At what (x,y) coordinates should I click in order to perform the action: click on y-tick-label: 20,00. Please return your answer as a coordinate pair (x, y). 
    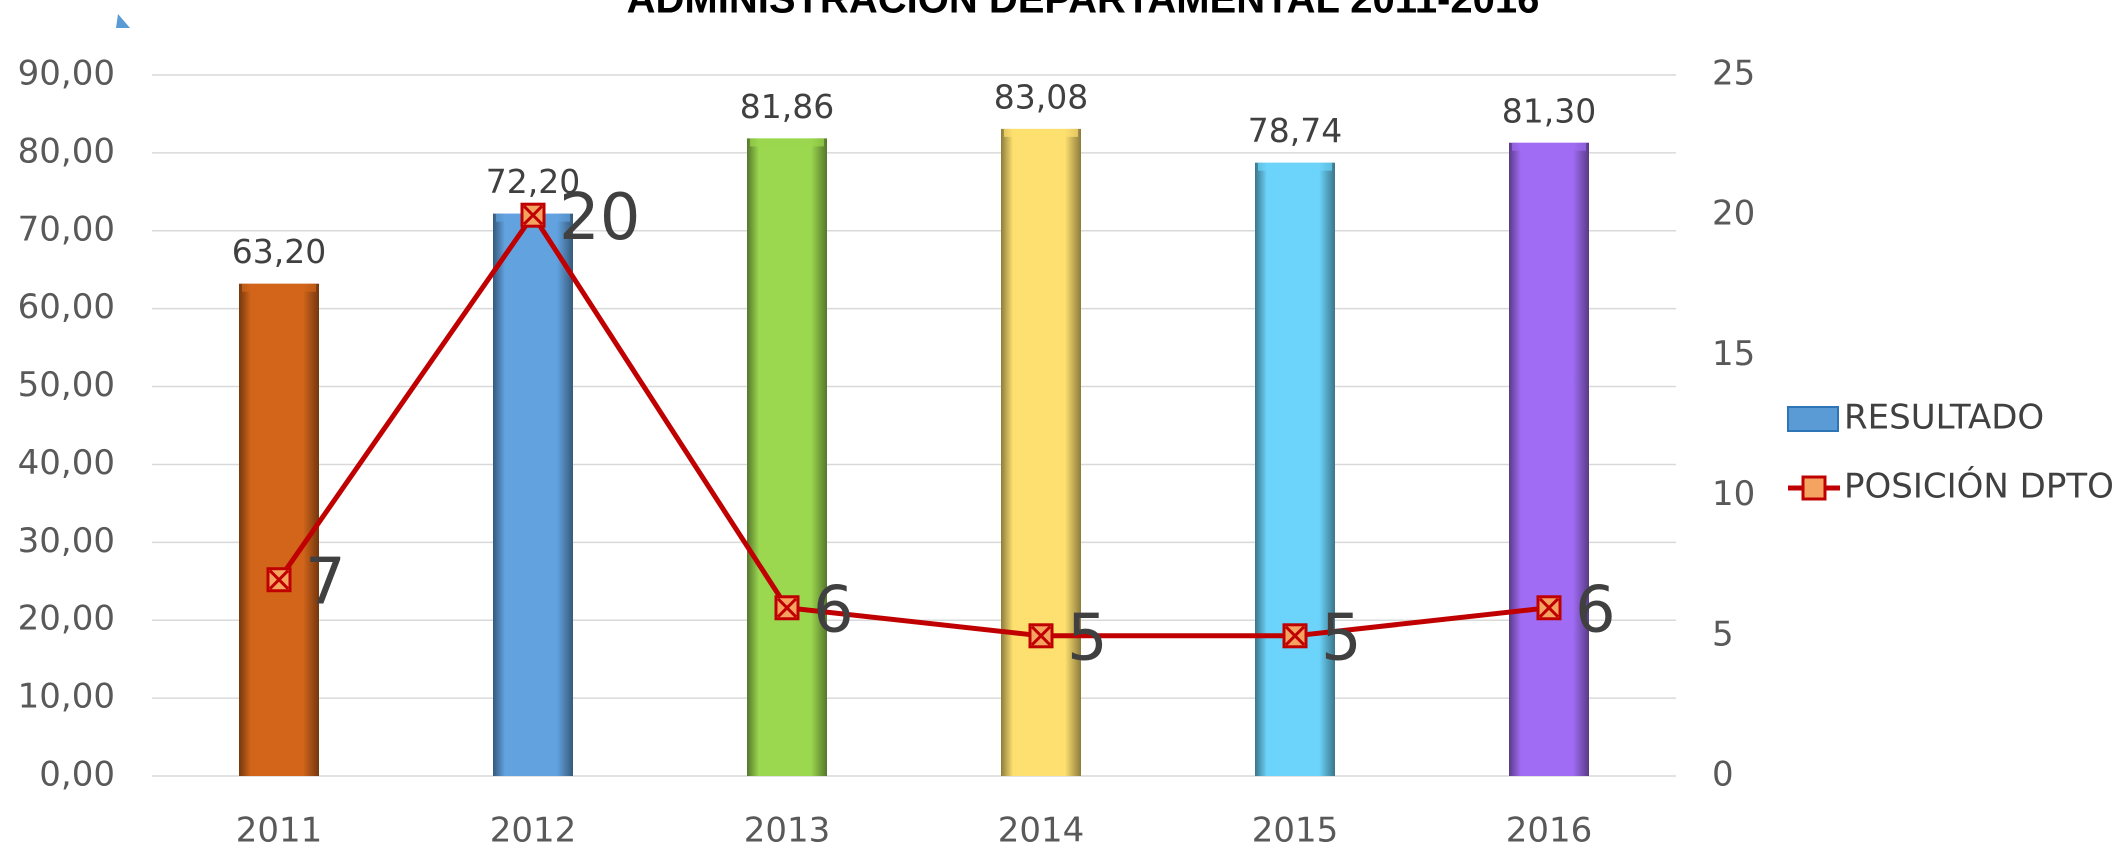
    Looking at the image, I should click on (66, 619).